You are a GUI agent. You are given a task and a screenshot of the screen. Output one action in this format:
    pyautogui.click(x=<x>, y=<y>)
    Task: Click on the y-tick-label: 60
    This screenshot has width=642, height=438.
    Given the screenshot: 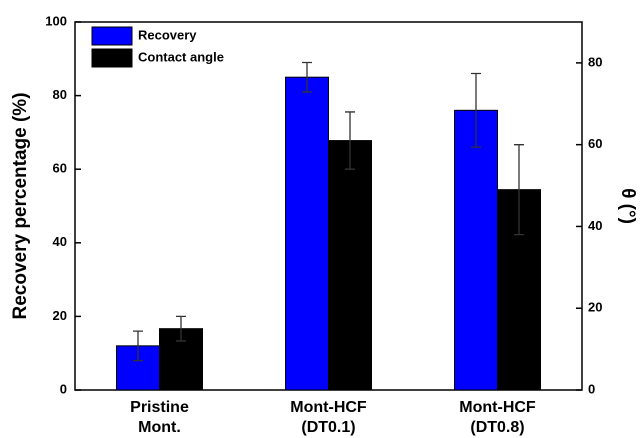 What is the action you would take?
    pyautogui.click(x=60, y=168)
    